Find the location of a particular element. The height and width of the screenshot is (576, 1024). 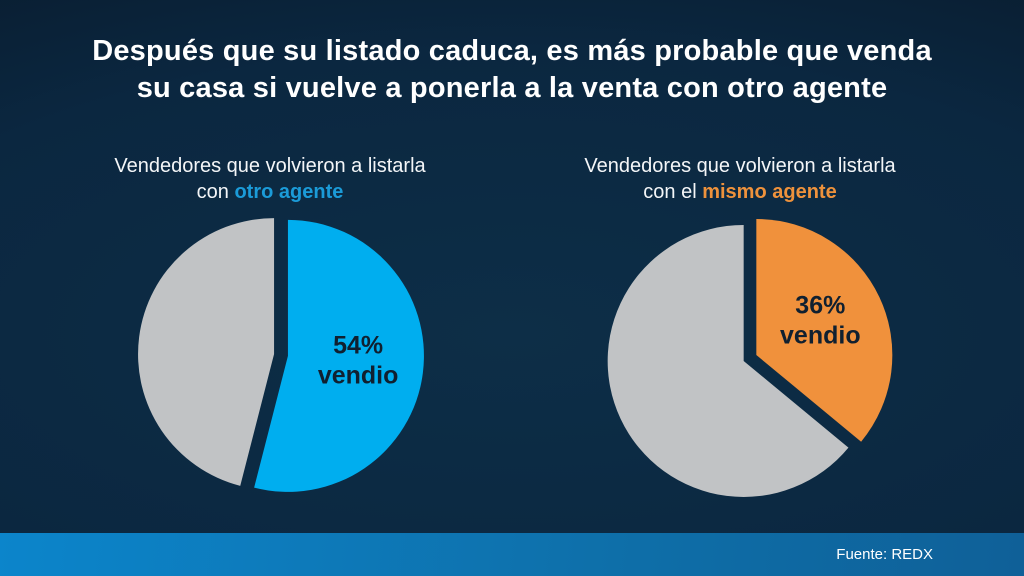

pie-slice-label: 54% vendio is located at coordinates (358, 360).